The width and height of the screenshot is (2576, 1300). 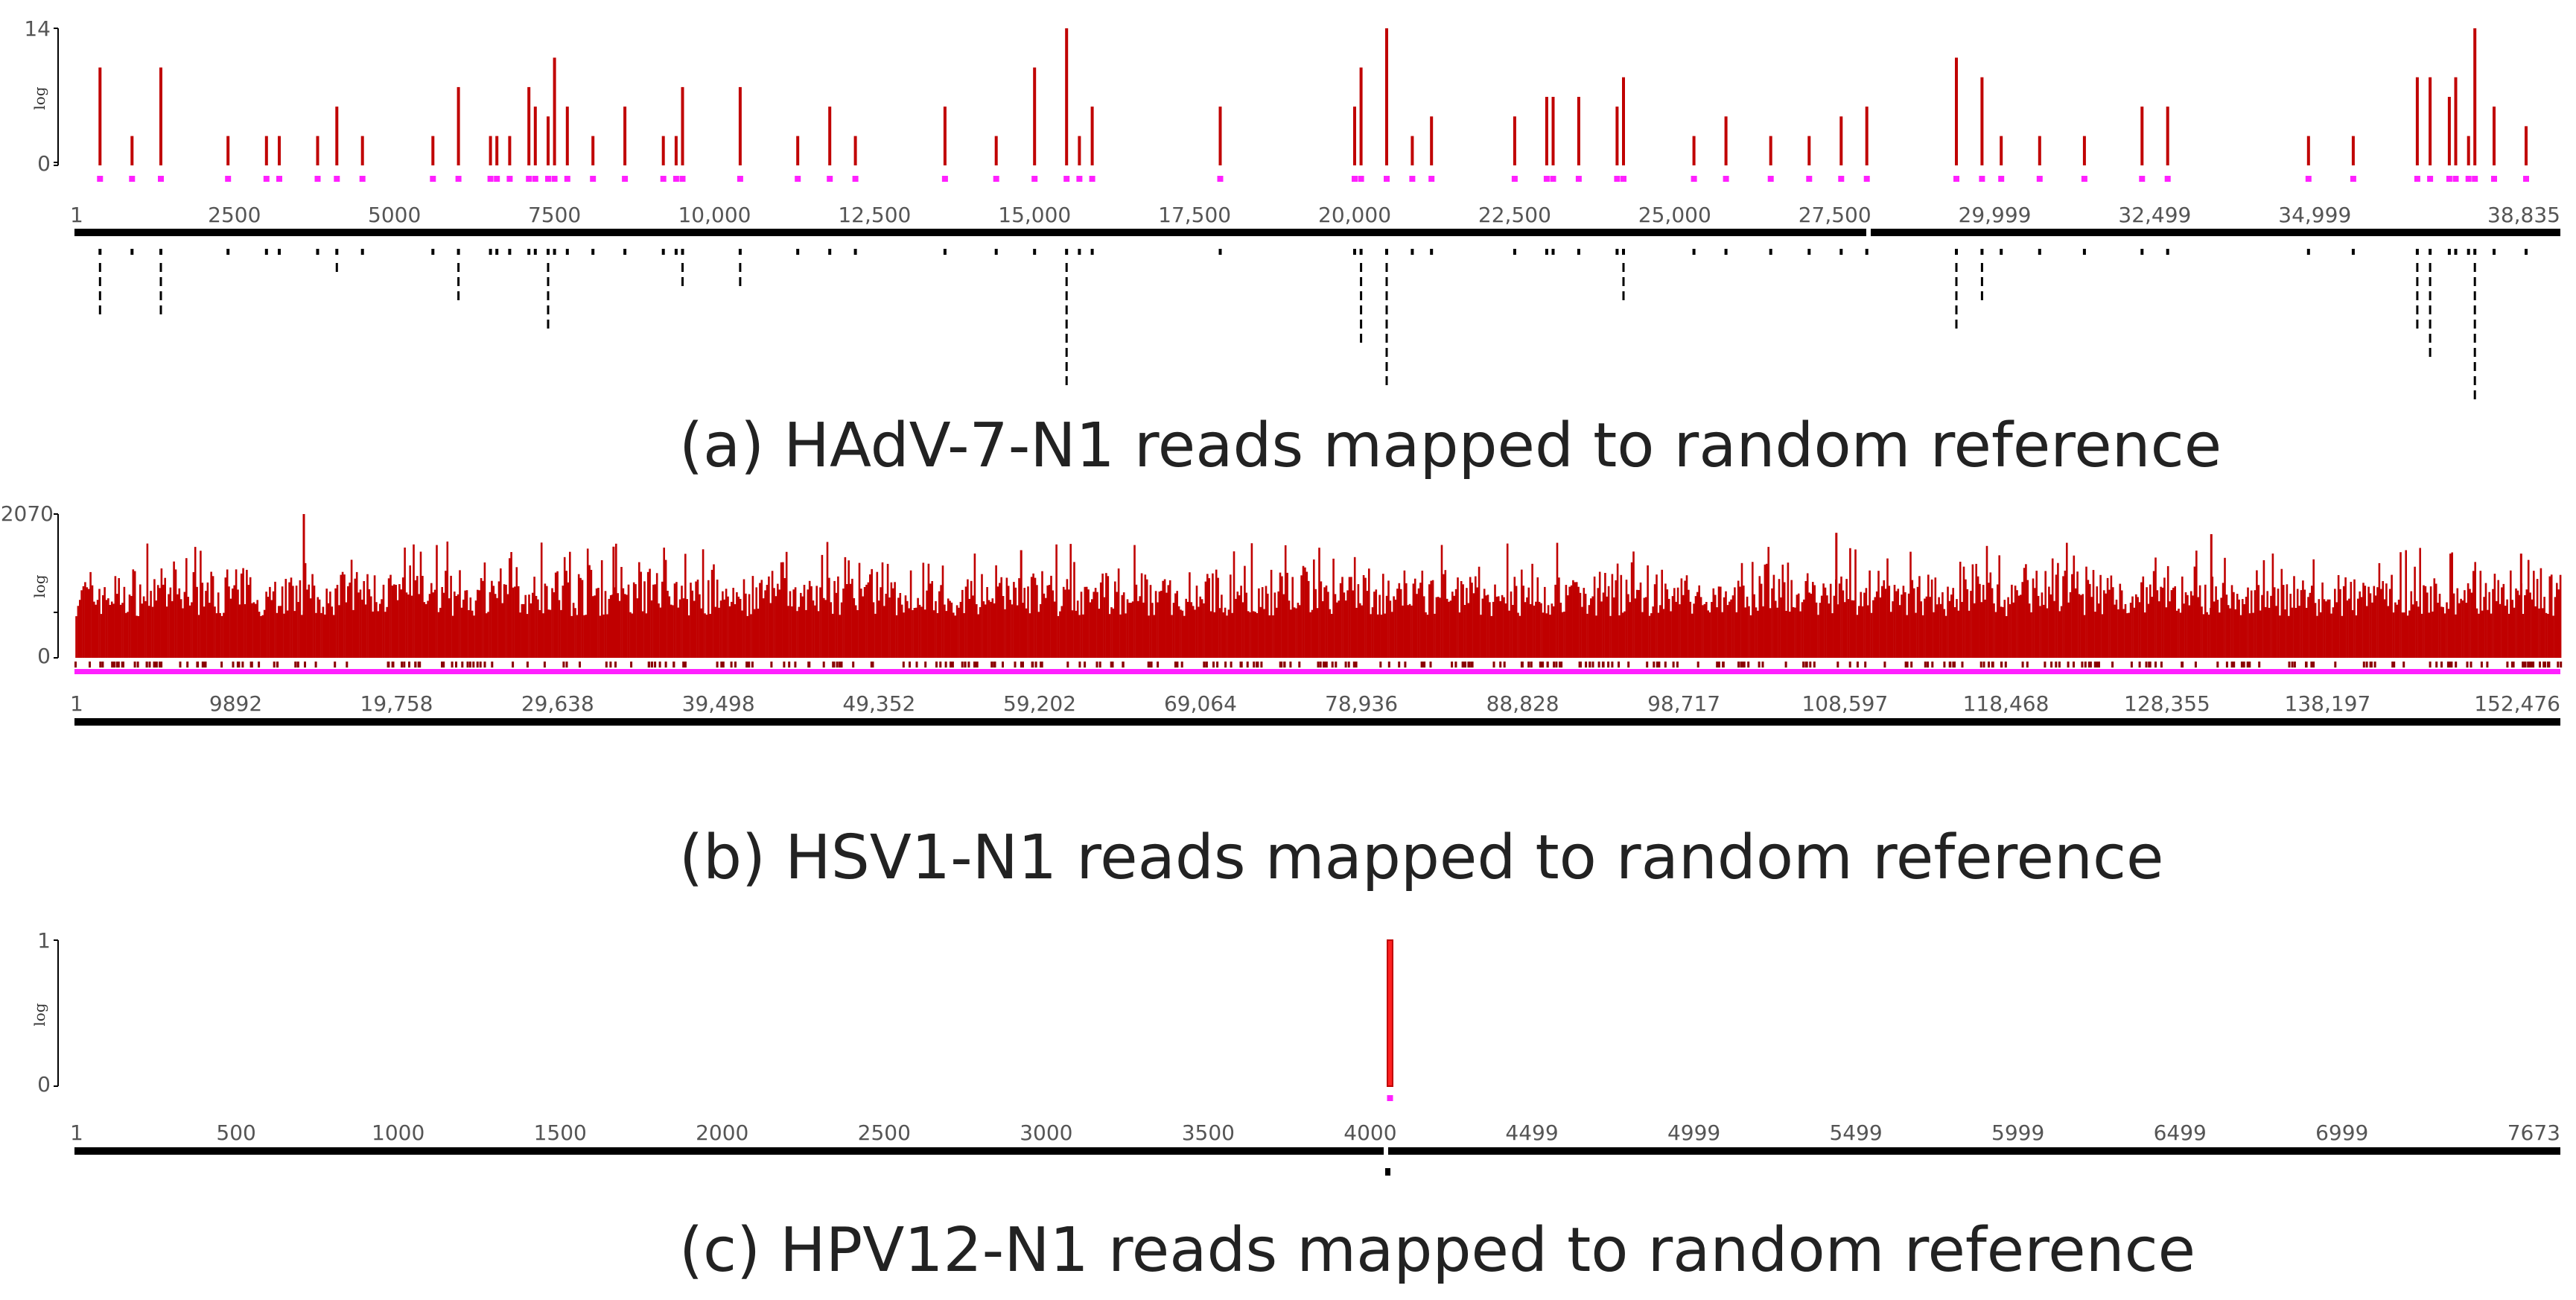 What do you see at coordinates (1354, 215) in the screenshot?
I see `x-tick-label: 20,000` at bounding box center [1354, 215].